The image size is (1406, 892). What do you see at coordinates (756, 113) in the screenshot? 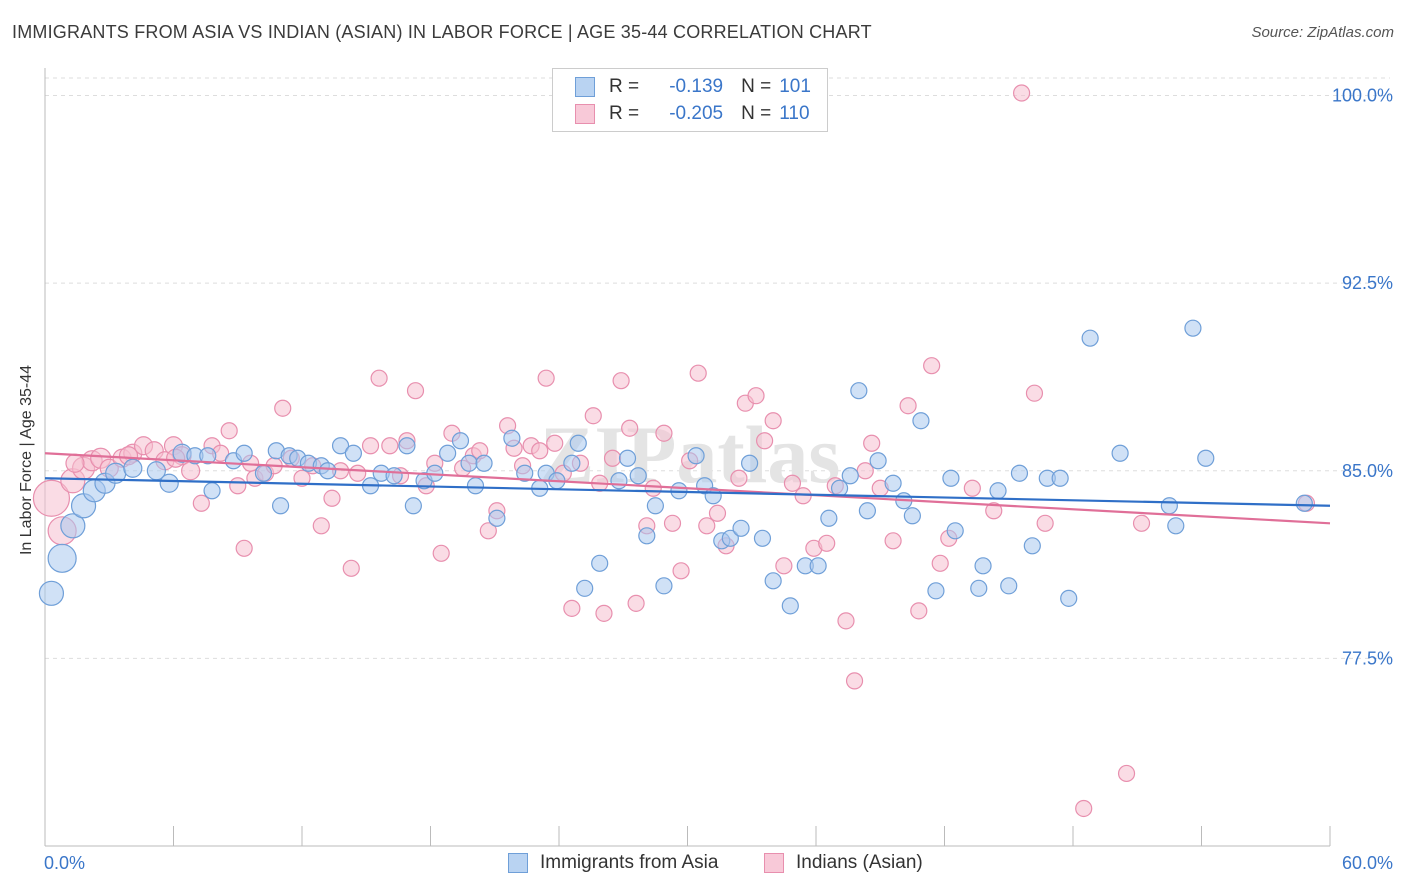
I see `legend-n-label: N =` at bounding box center [756, 113].